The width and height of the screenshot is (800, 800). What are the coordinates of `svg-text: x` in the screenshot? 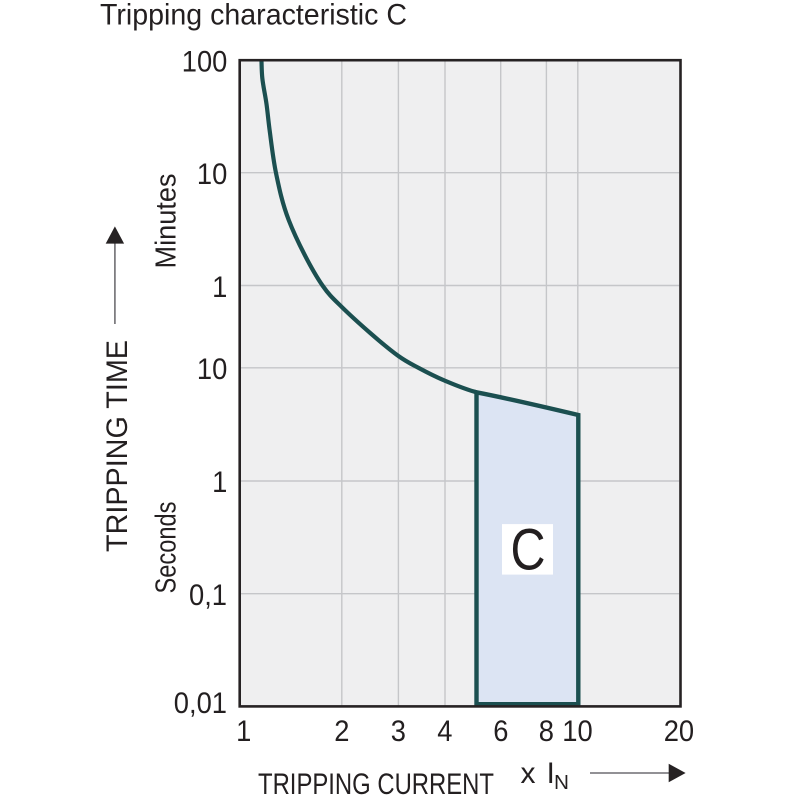 It's located at (528, 773).